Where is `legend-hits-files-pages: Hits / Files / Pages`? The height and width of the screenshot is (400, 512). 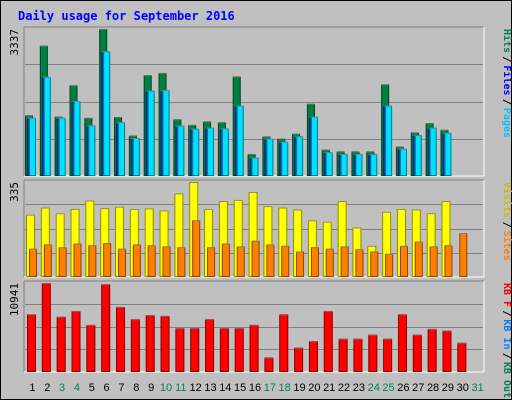 legend-hits-files-pages: Hits / Files / Pages is located at coordinates (506, 83).